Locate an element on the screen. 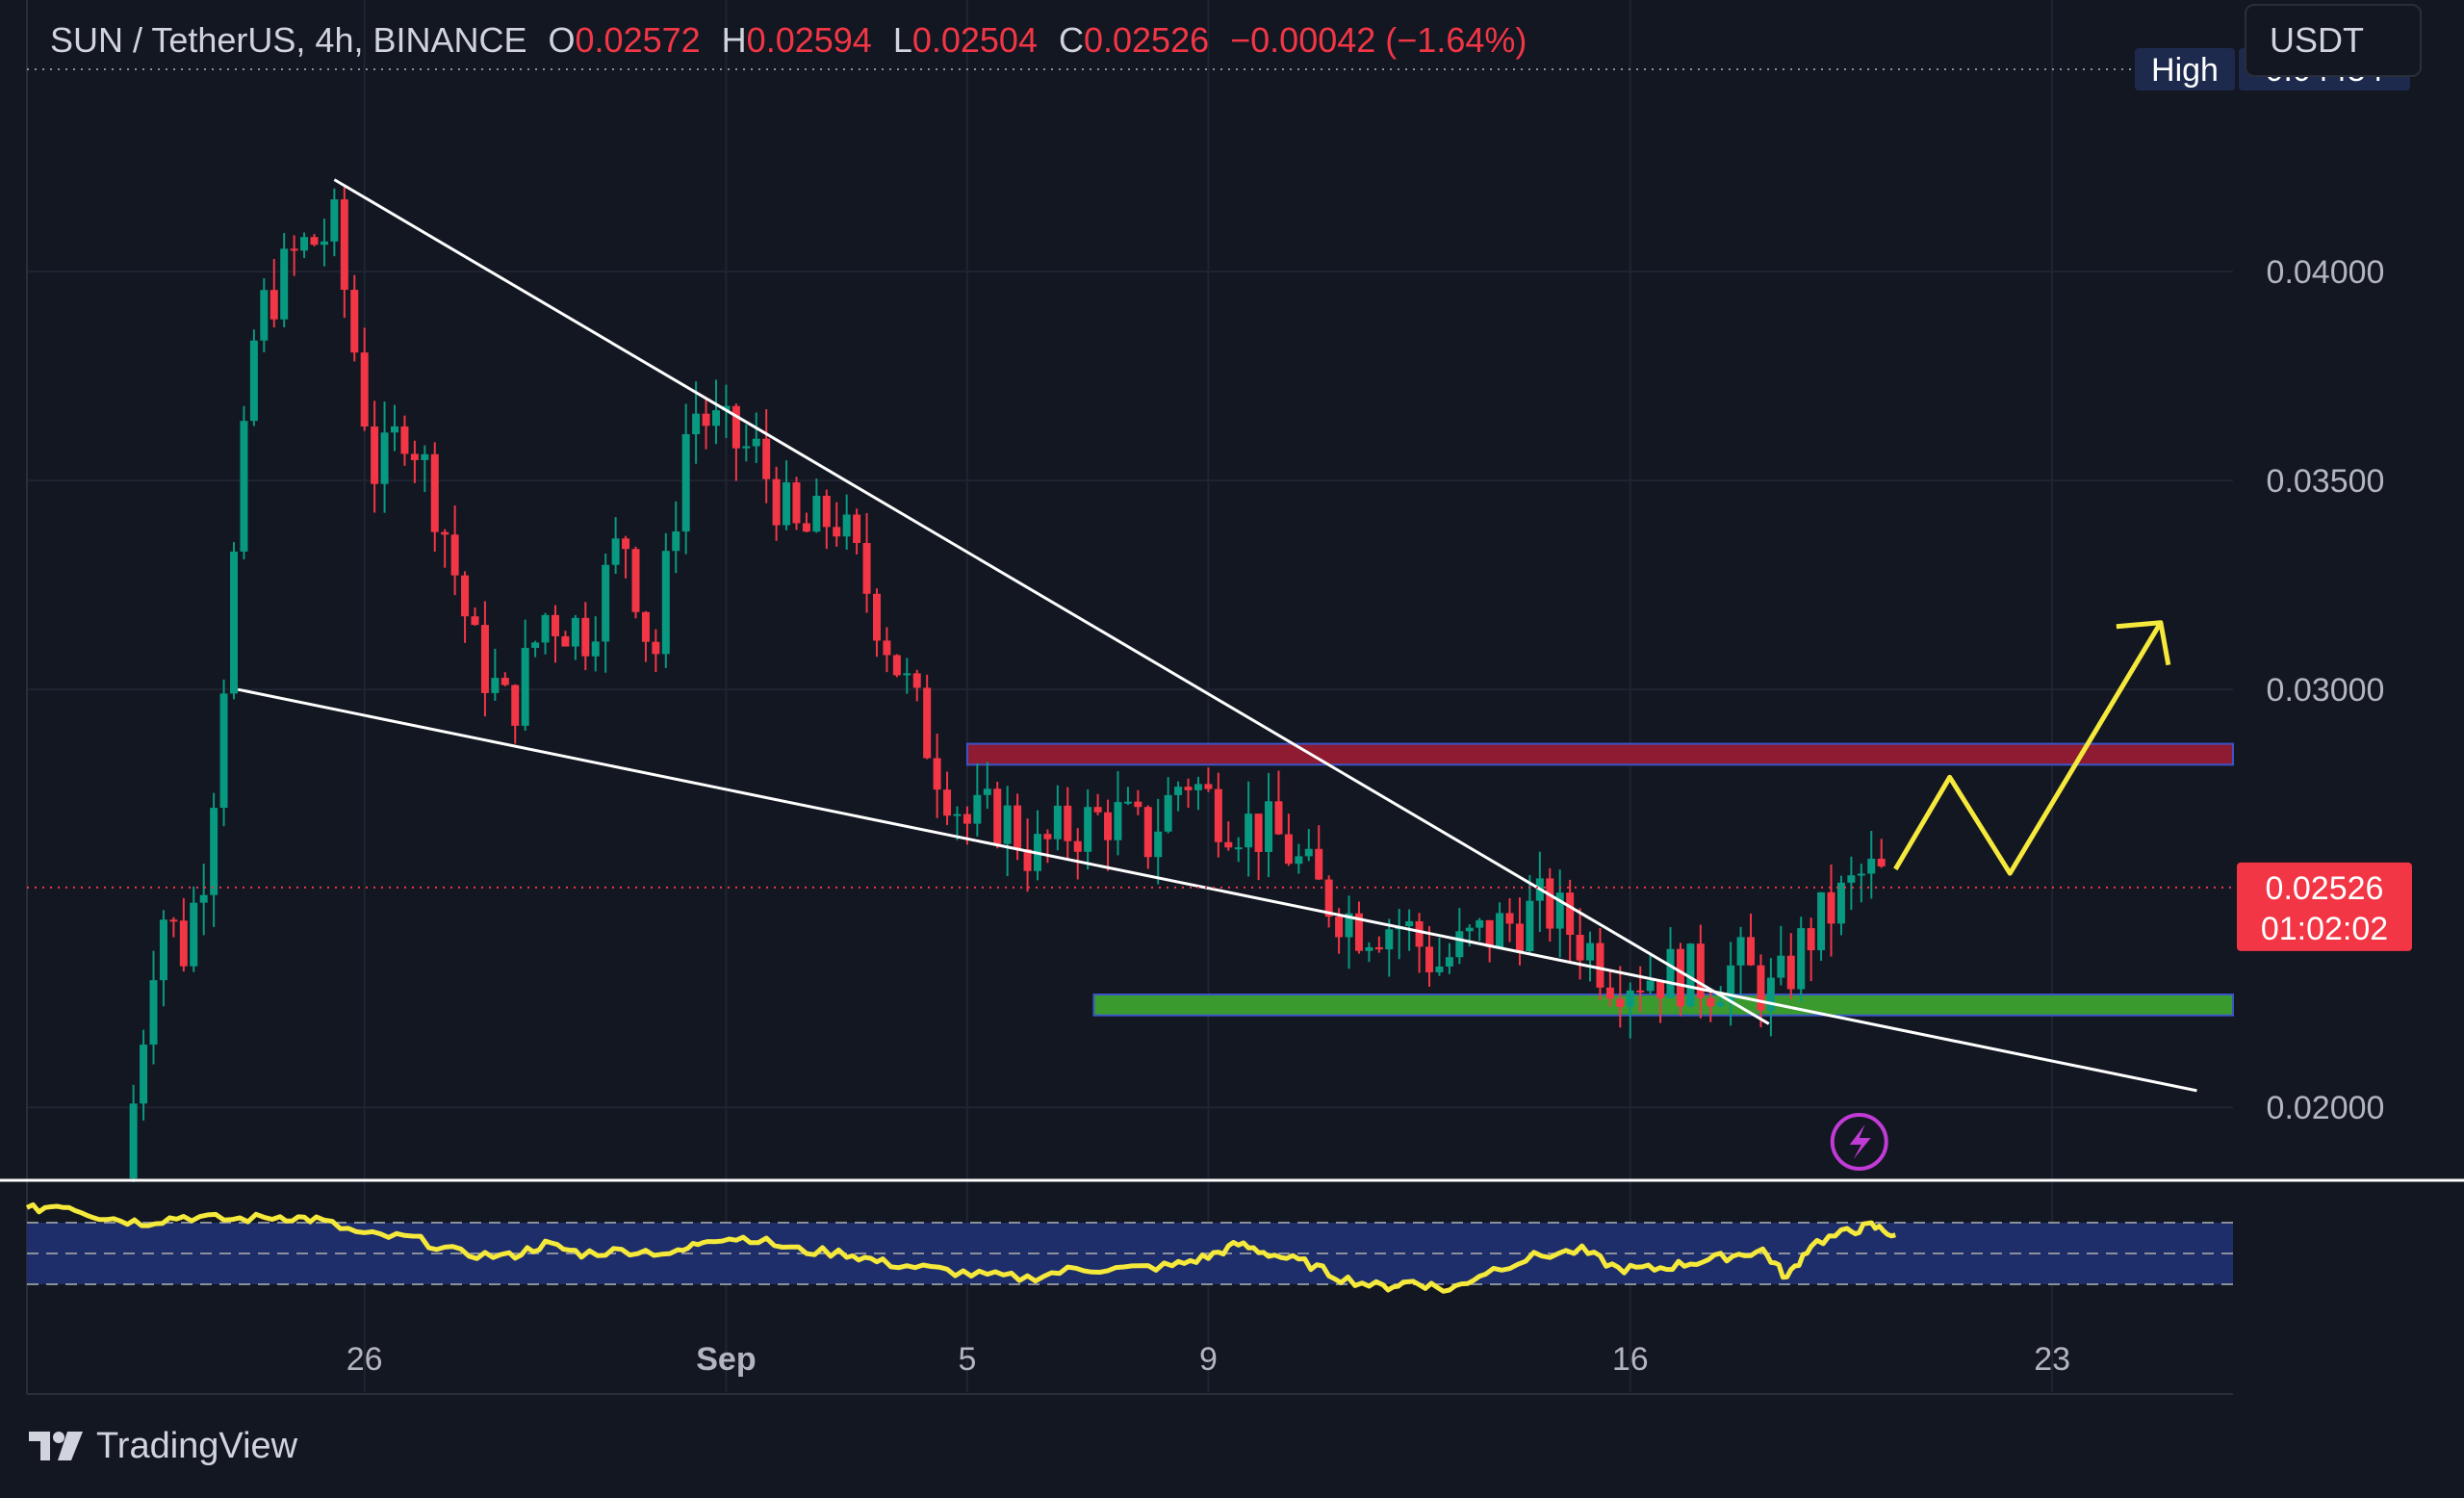 This screenshot has width=2464, height=1498. currency-selector-button: USDT is located at coordinates (2333, 40).